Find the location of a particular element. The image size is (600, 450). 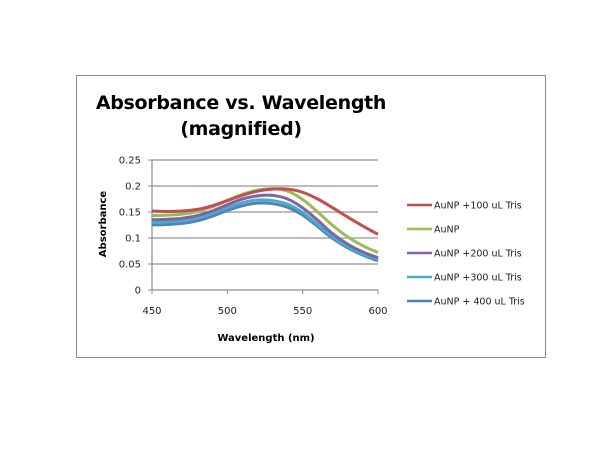

axes is located at coordinates (263, 226).